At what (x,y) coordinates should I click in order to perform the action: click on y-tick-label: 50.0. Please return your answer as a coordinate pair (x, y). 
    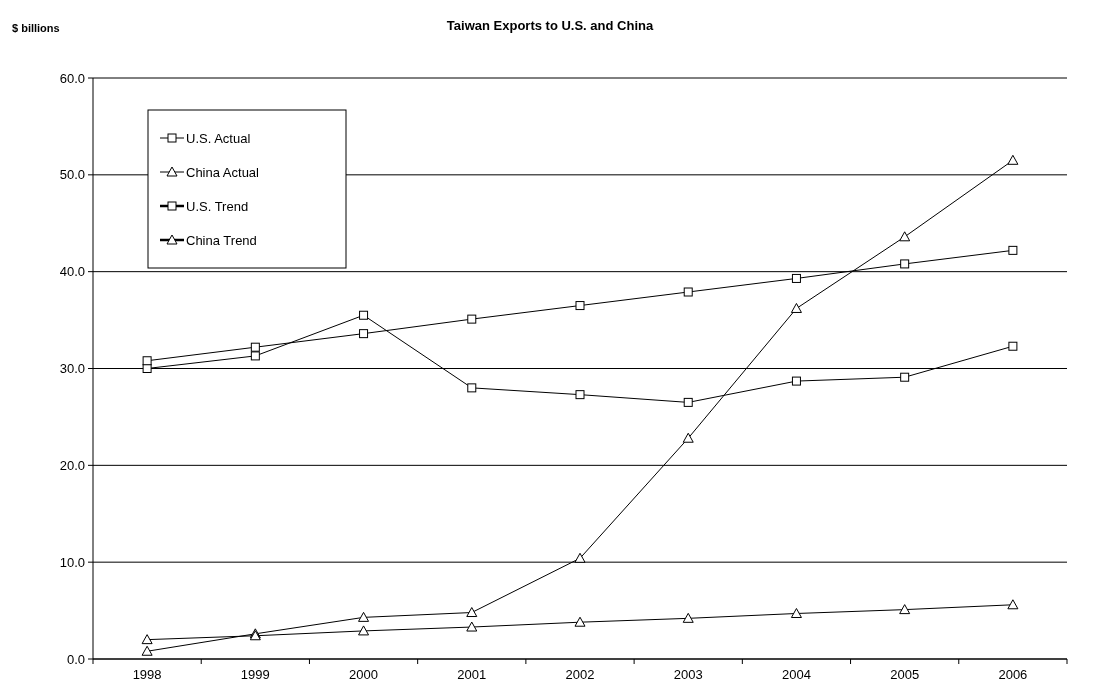
    Looking at the image, I should click on (72, 175).